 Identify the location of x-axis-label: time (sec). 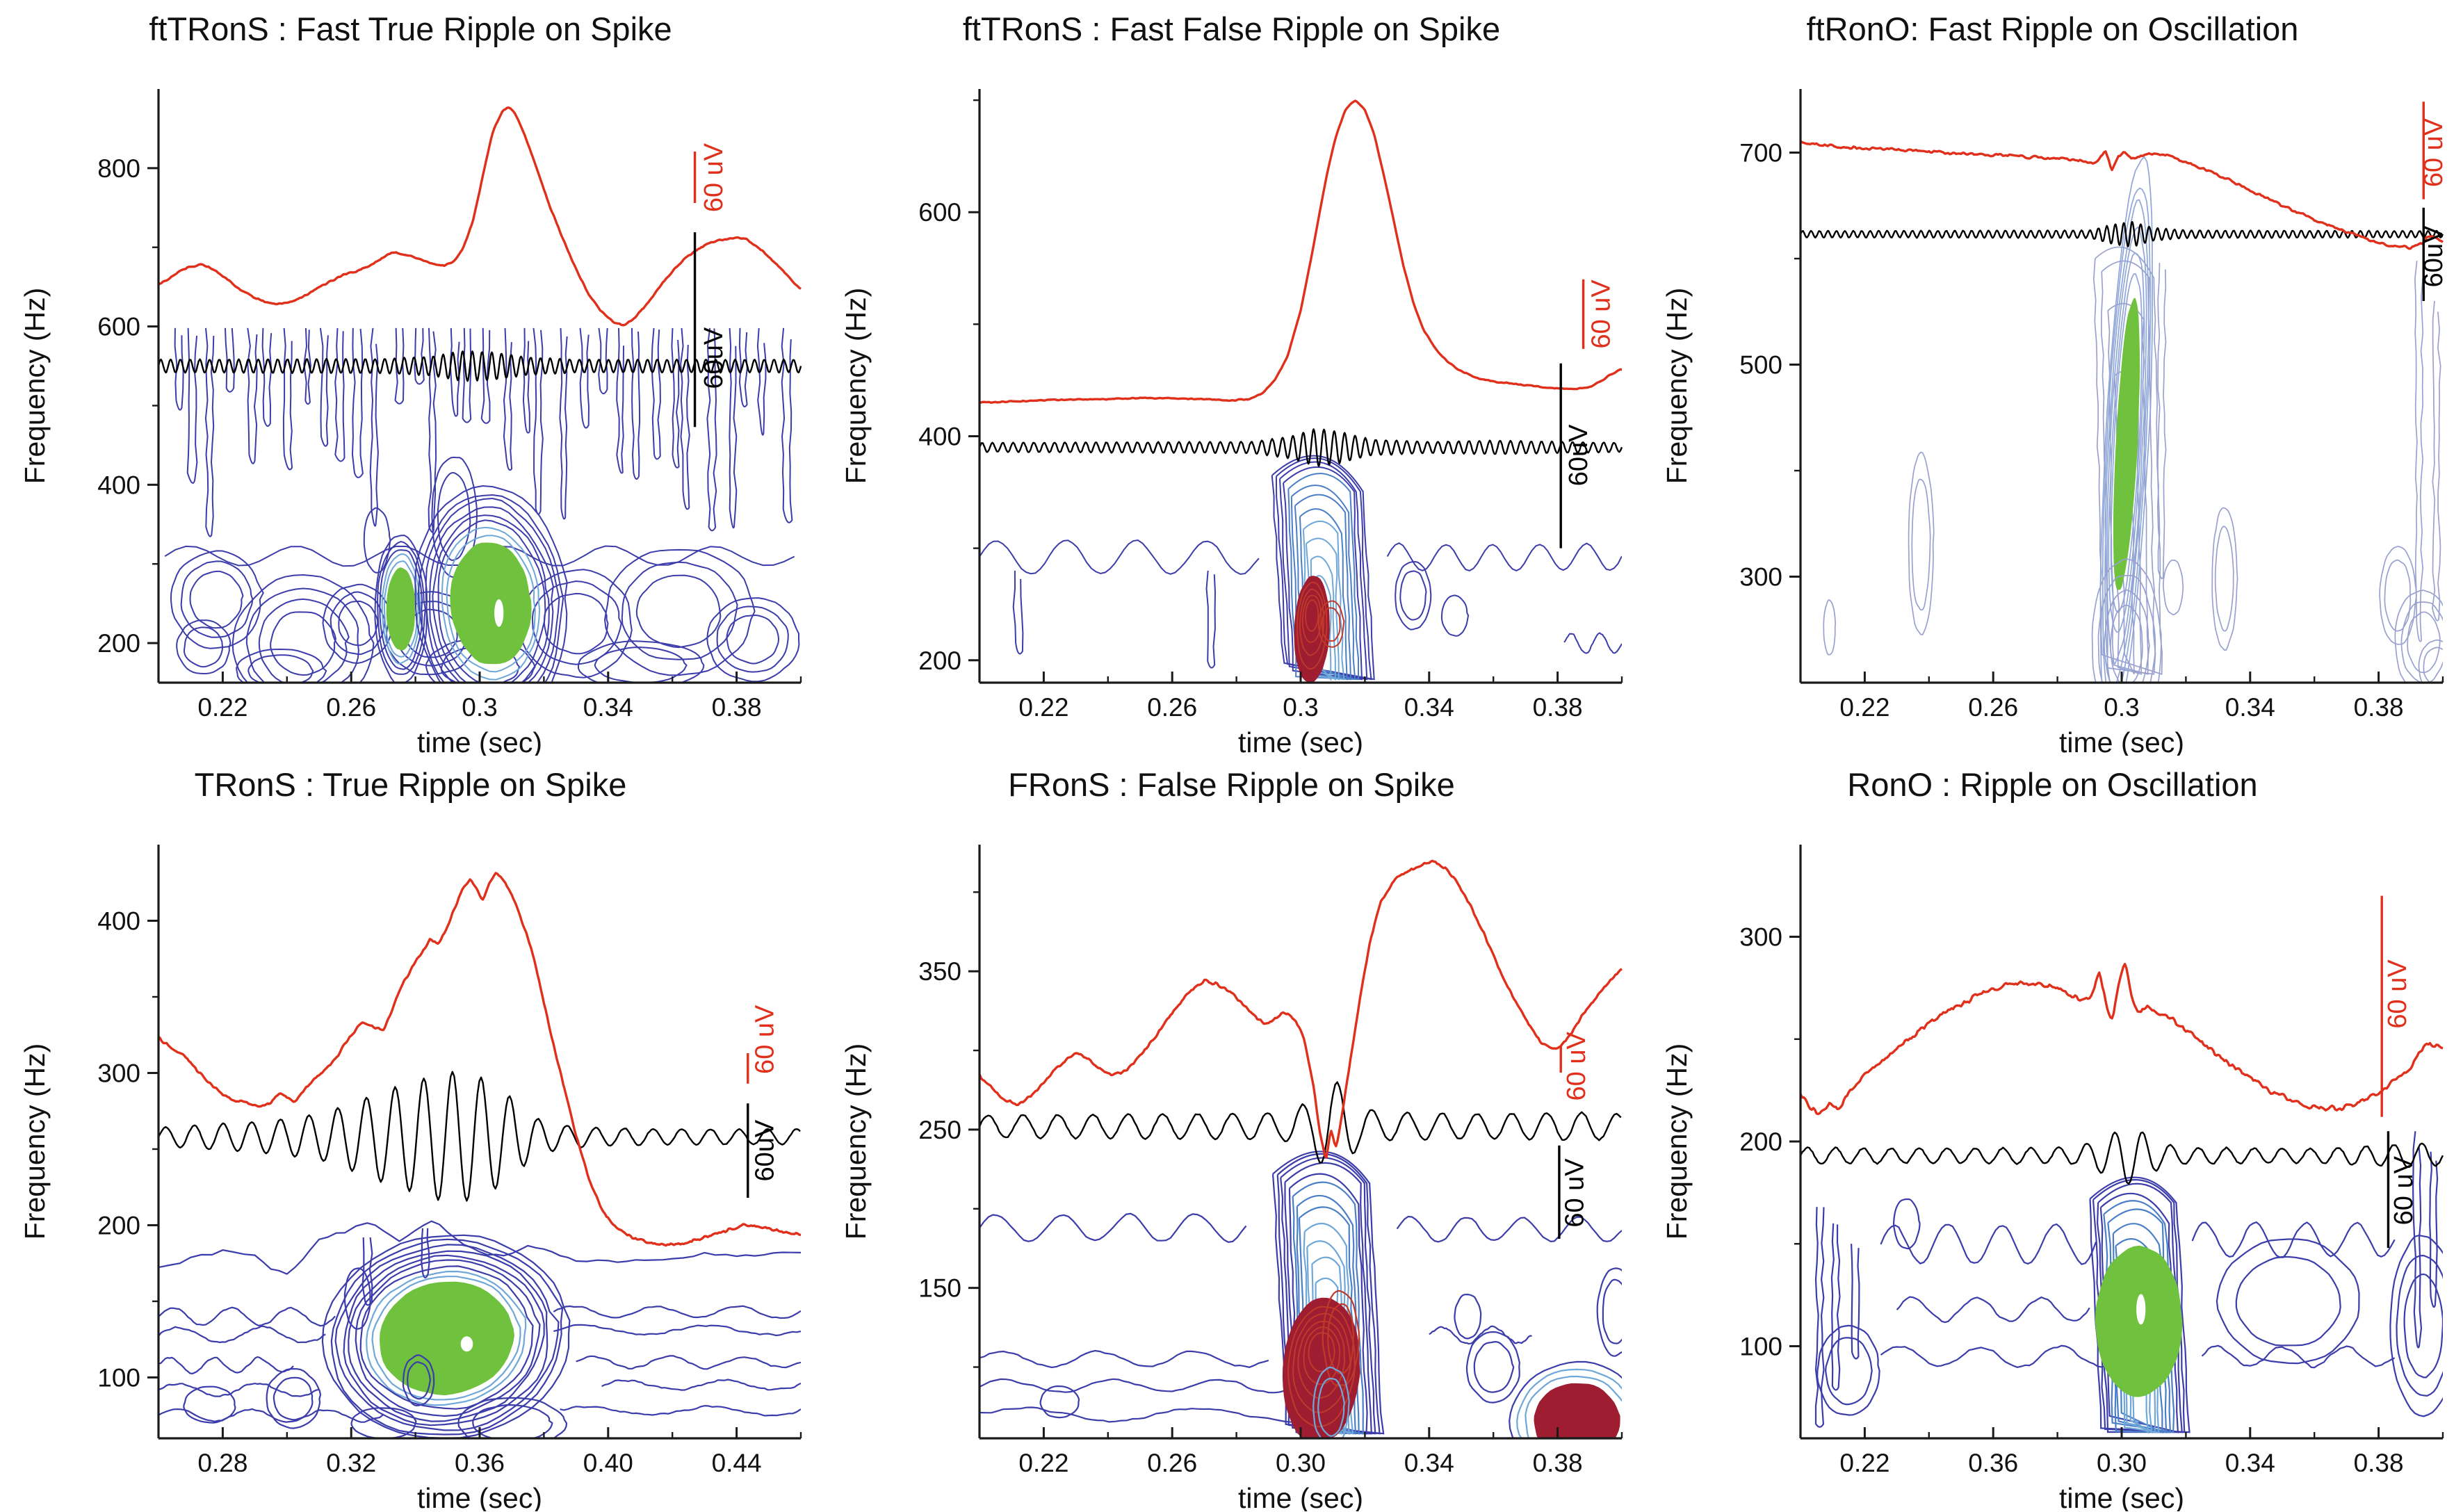
(1300, 1496).